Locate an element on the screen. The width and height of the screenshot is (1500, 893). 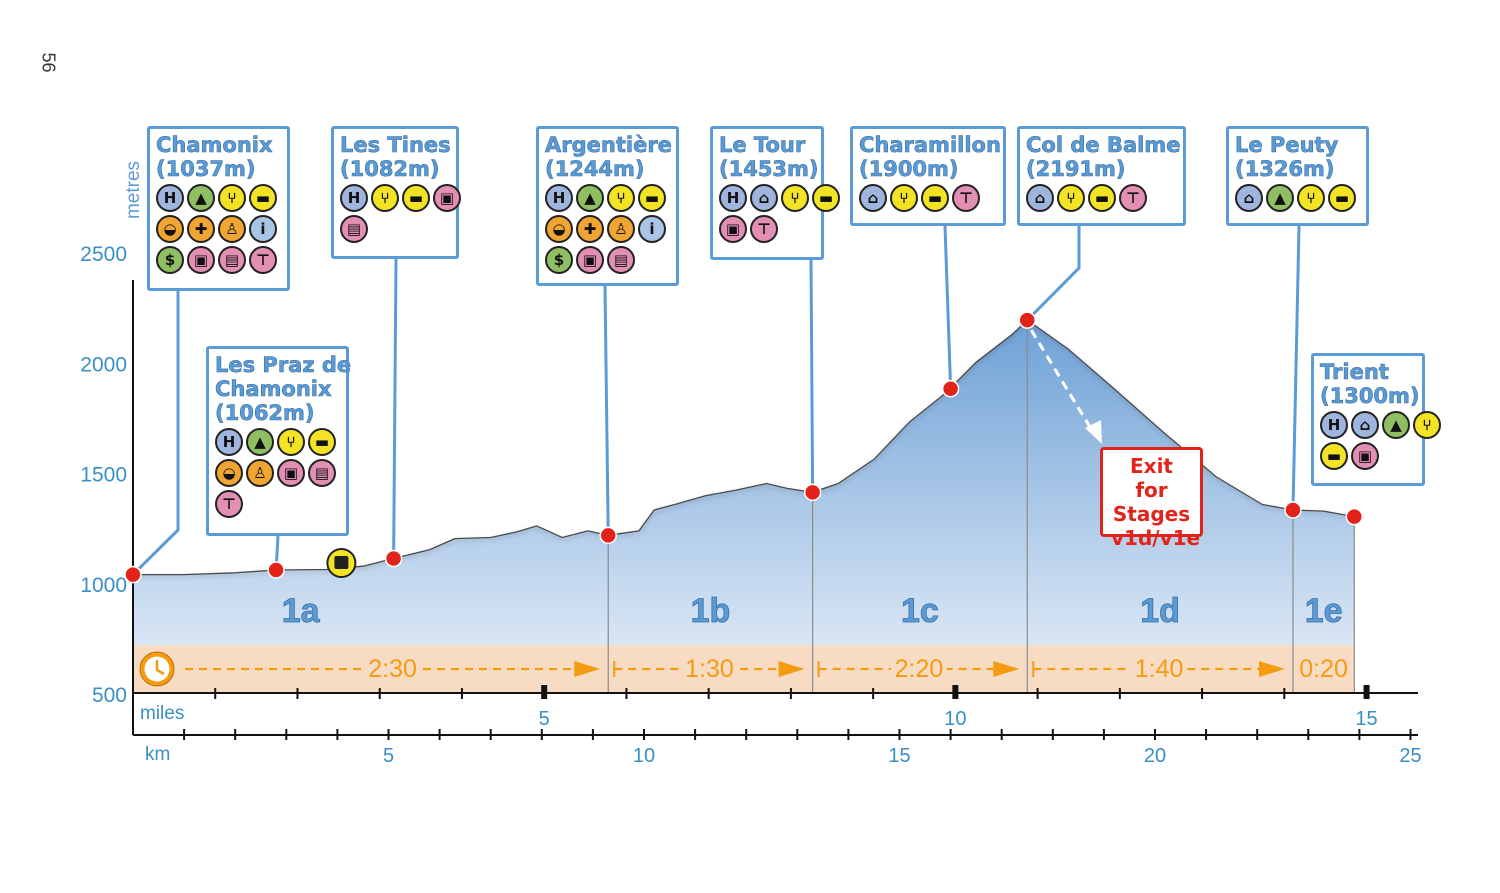
waypoint-name-les-praz-de-chamonix-1: Chamonix is located at coordinates (273, 389).